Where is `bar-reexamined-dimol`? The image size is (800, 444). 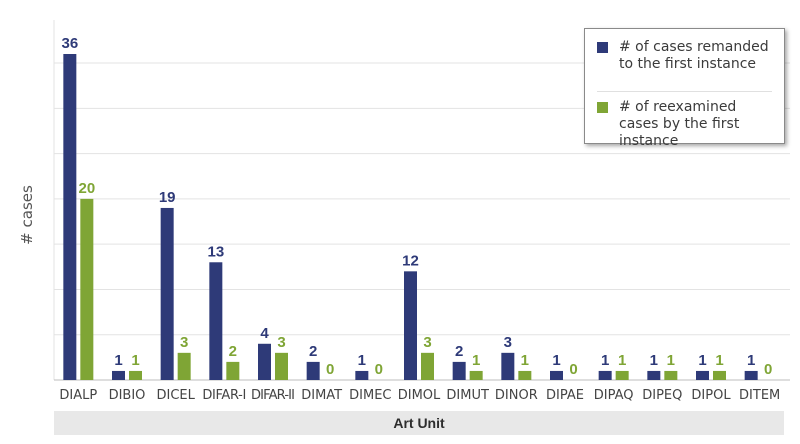
bar-reexamined-dimol is located at coordinates (427, 366).